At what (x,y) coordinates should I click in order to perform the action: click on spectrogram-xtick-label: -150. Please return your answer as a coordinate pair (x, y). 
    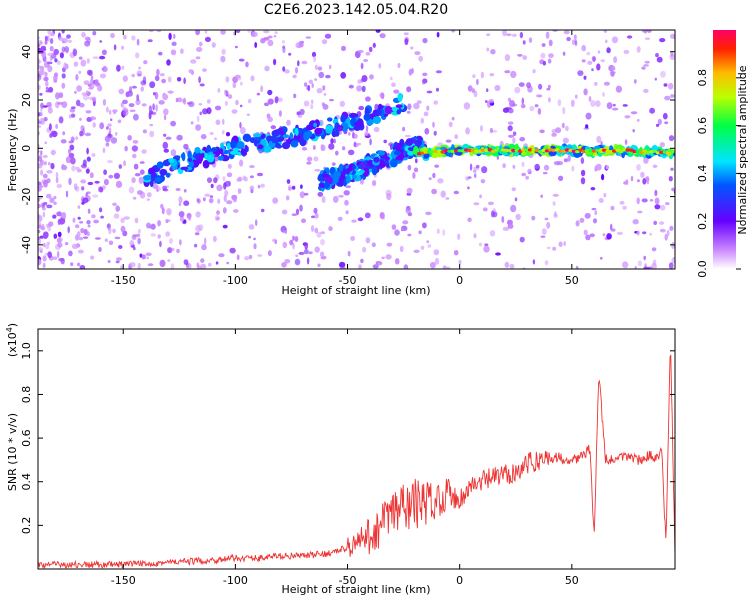
    Looking at the image, I should click on (123, 280).